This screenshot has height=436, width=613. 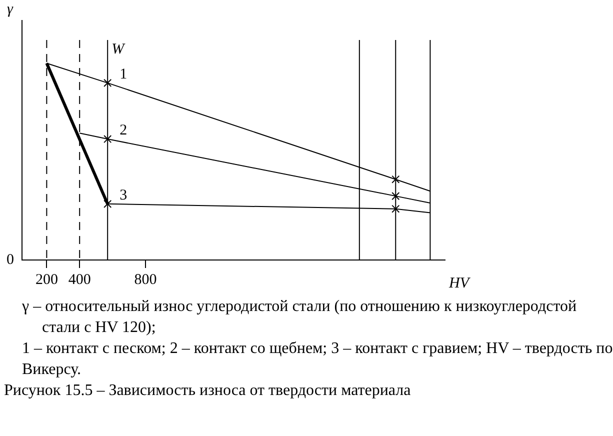 What do you see at coordinates (145, 280) in the screenshot?
I see `x-tick-label: 800` at bounding box center [145, 280].